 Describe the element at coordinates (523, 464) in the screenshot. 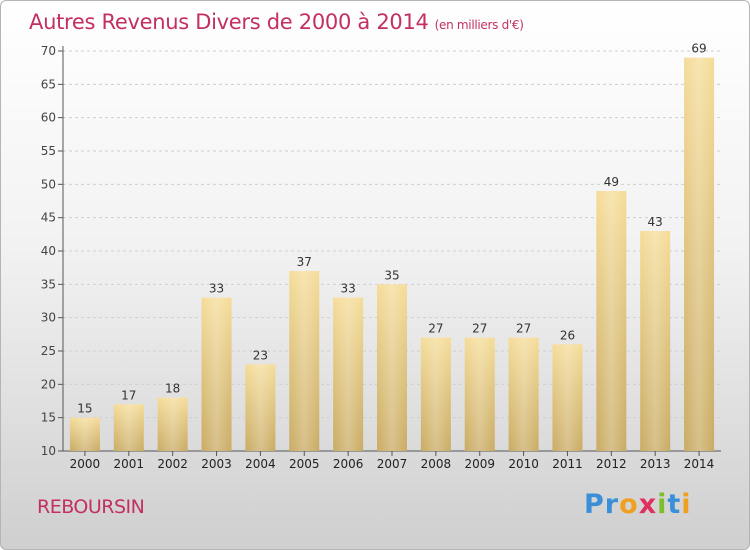

I see `x-tick-label: 2010` at that location.